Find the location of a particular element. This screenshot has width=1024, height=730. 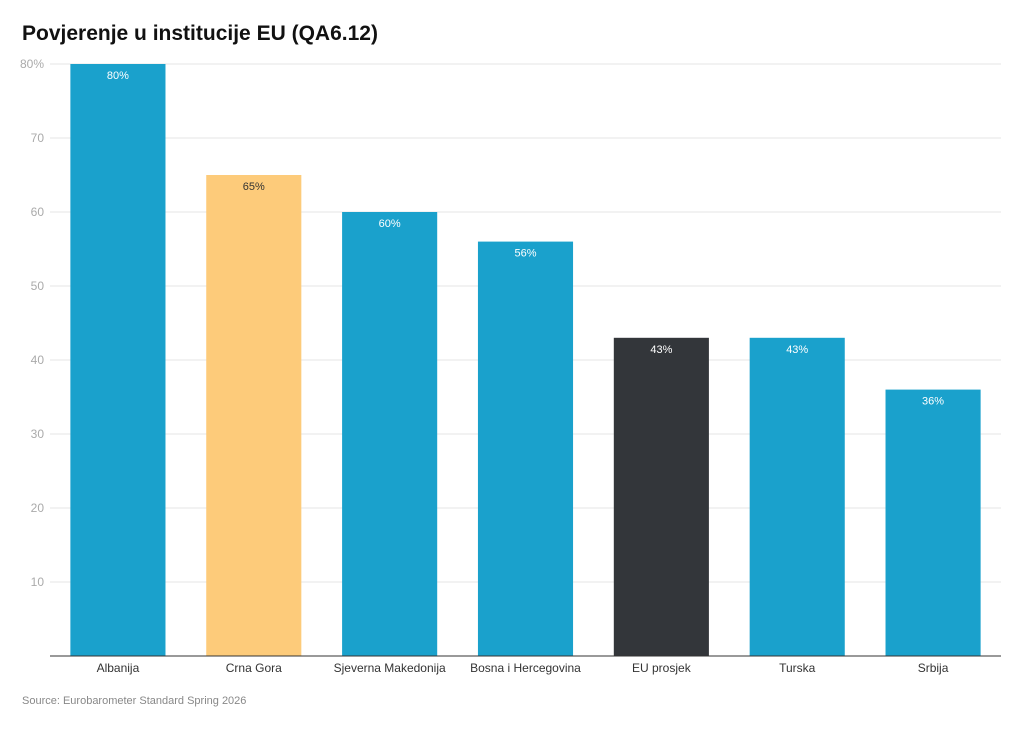

y-tick-label: 70 is located at coordinates (38, 138).